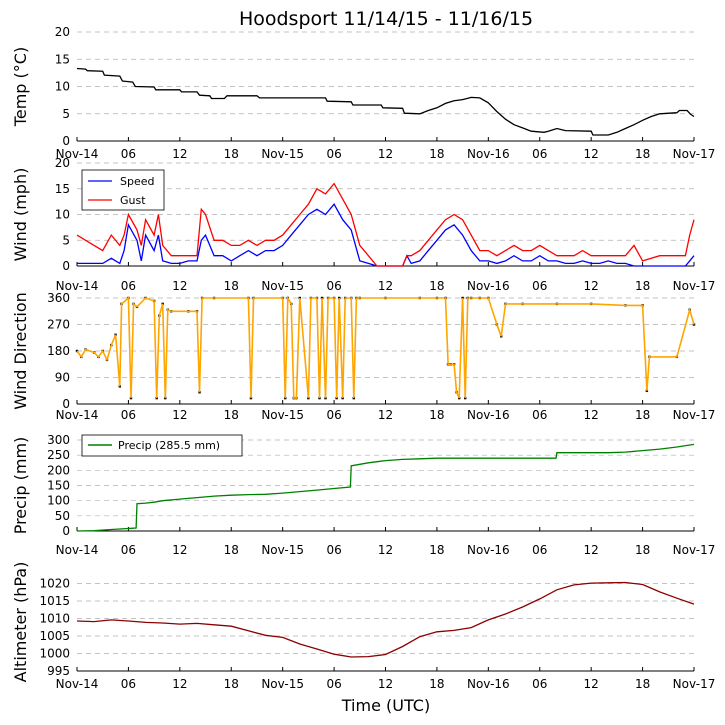 The width and height of the screenshot is (725, 725). Describe the element at coordinates (66, 531) in the screenshot. I see `precip-y-tick-label: 0` at that location.